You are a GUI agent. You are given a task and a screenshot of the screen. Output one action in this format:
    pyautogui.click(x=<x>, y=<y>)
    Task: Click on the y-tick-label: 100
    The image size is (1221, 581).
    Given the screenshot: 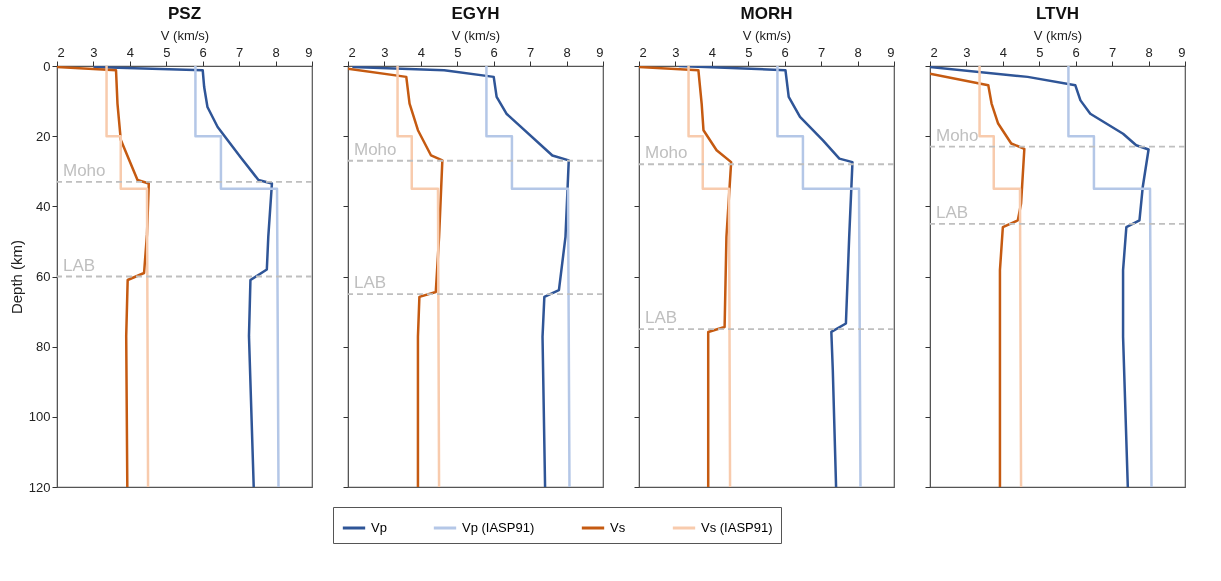 What is the action you would take?
    pyautogui.click(x=39, y=417)
    